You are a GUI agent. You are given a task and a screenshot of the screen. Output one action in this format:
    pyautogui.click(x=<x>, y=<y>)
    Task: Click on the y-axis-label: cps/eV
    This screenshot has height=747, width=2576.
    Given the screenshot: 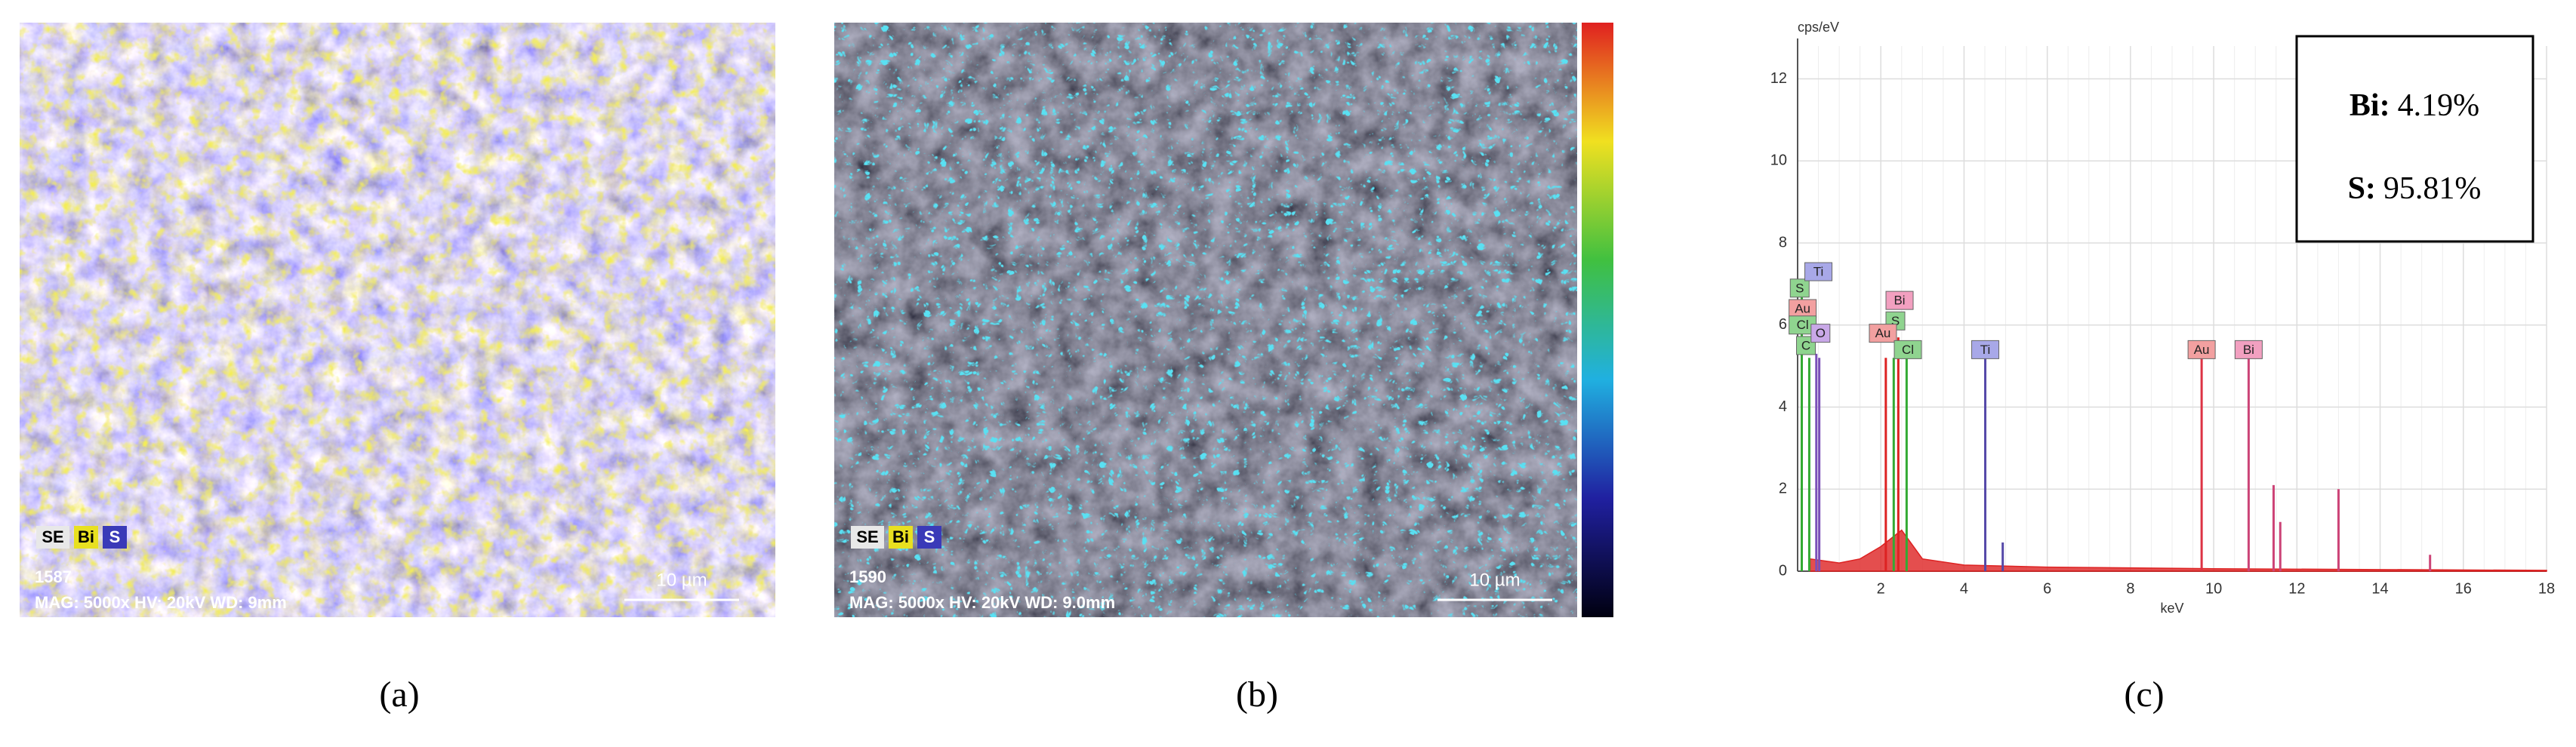 What is the action you would take?
    pyautogui.click(x=1818, y=28)
    